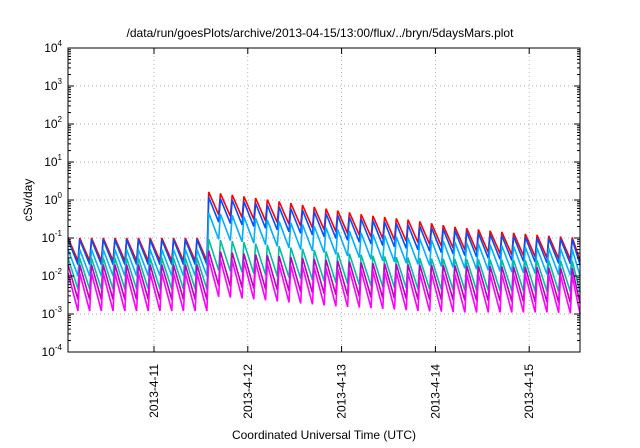 This screenshot has width=640, height=448. I want to click on y-tick-label: 10⁰, so click(53, 199).